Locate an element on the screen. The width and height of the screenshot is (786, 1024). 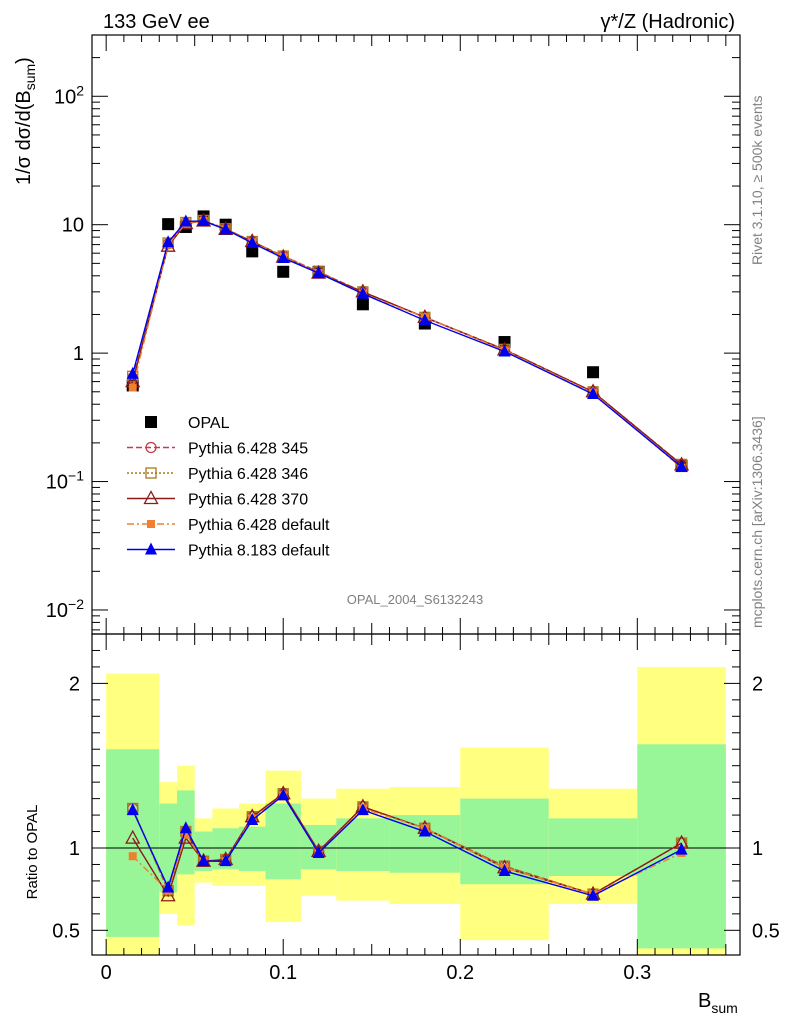
ratio-ytick-label-right-0: 0.5 is located at coordinates (766, 931).